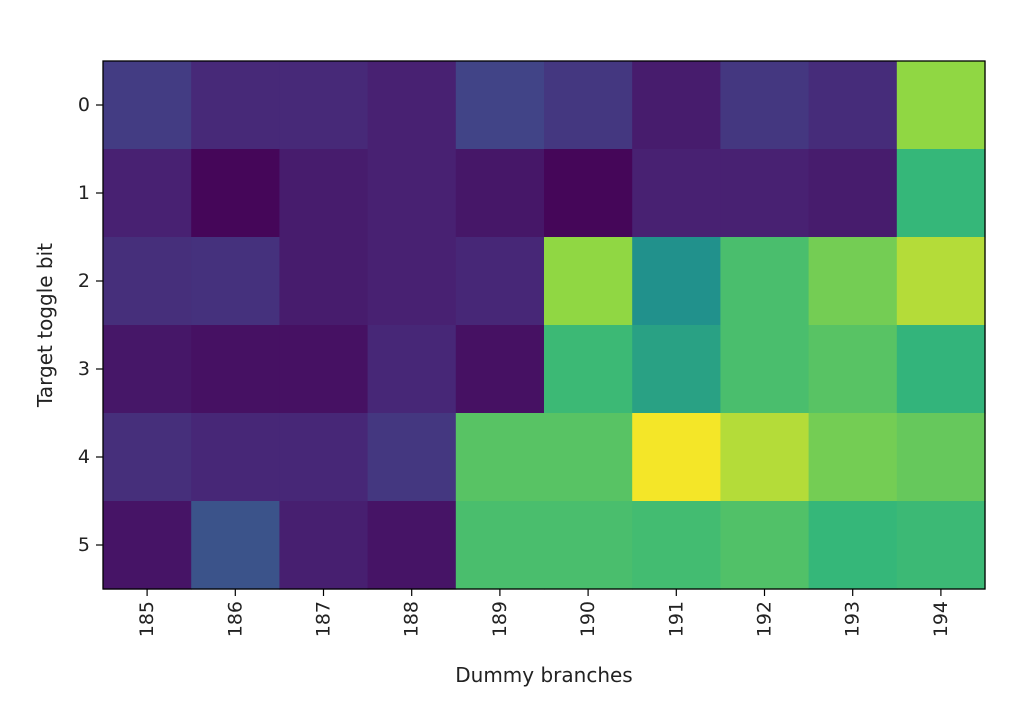 Image resolution: width=1030 pixels, height=718 pixels. What do you see at coordinates (84, 545) in the screenshot?
I see `y-tick-label: 5` at bounding box center [84, 545].